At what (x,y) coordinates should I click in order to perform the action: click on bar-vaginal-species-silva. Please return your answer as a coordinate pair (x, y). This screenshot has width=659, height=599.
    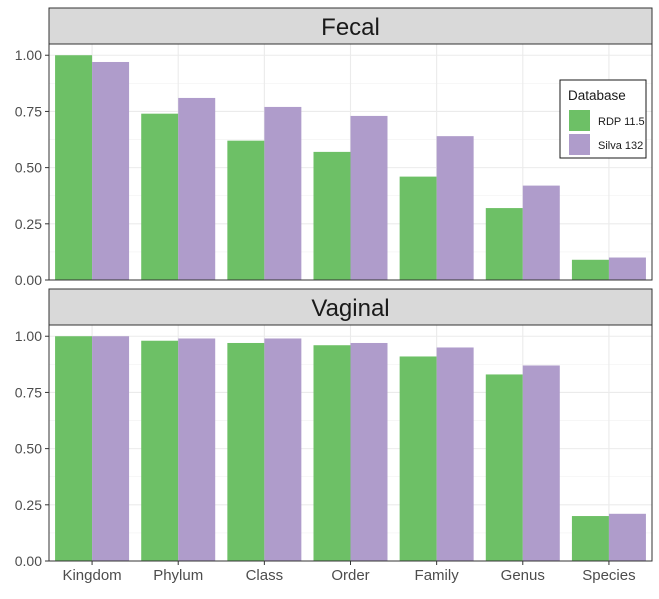
    Looking at the image, I should click on (627, 537).